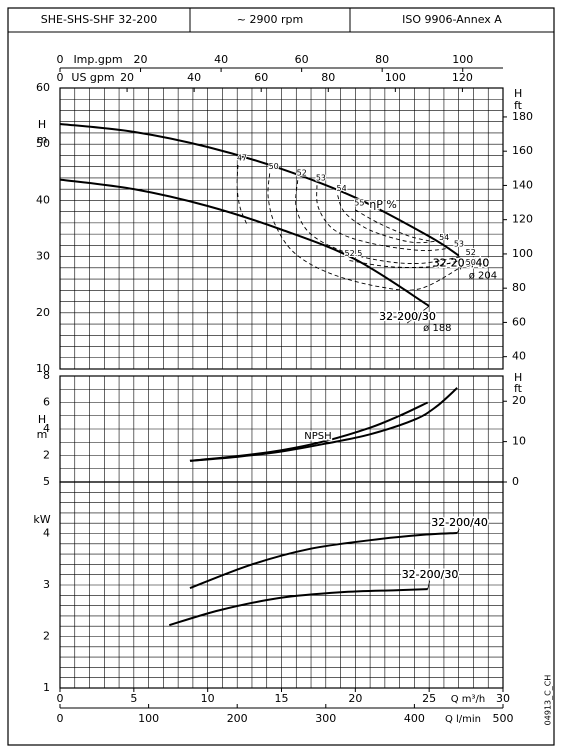 Image resolution: width=562 pixels, height=753 pixels. What do you see at coordinates (503, 698) in the screenshot?
I see `x-tick-label: 30` at bounding box center [503, 698].